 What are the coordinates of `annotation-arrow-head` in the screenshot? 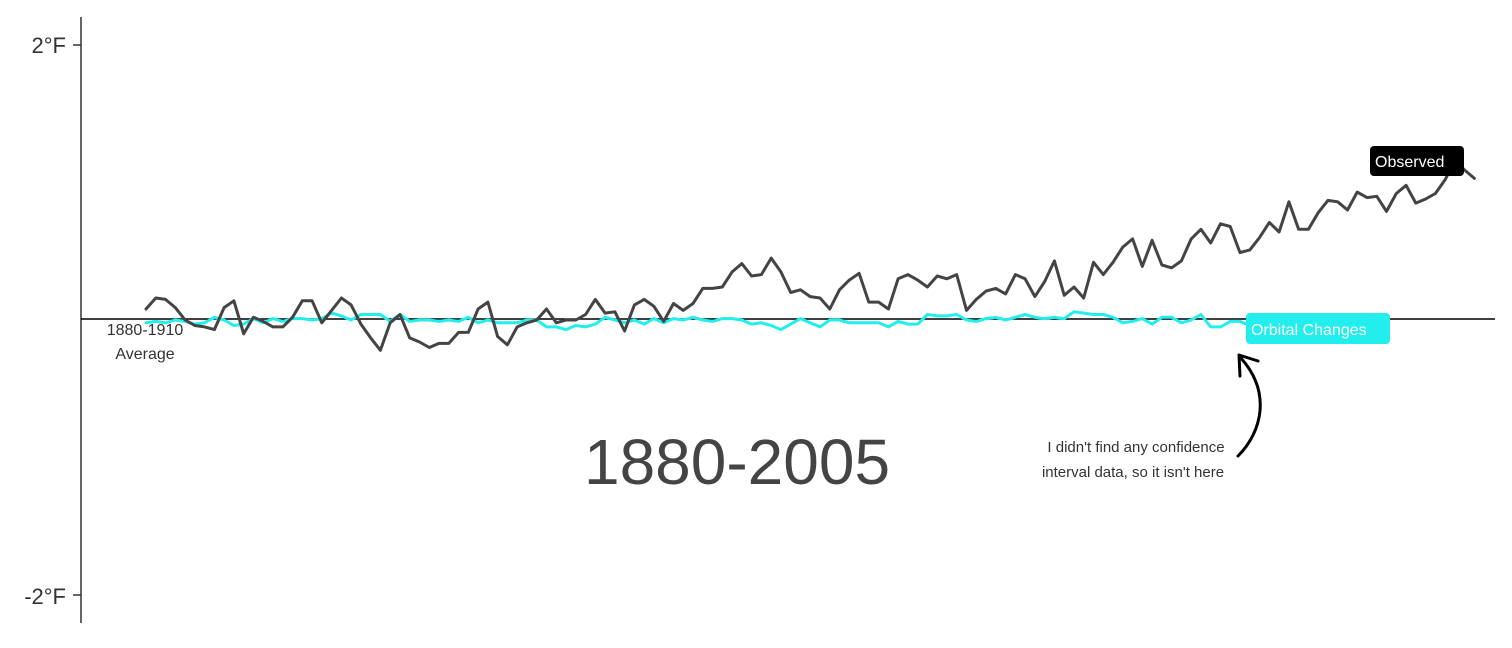 It's located at (1248, 365).